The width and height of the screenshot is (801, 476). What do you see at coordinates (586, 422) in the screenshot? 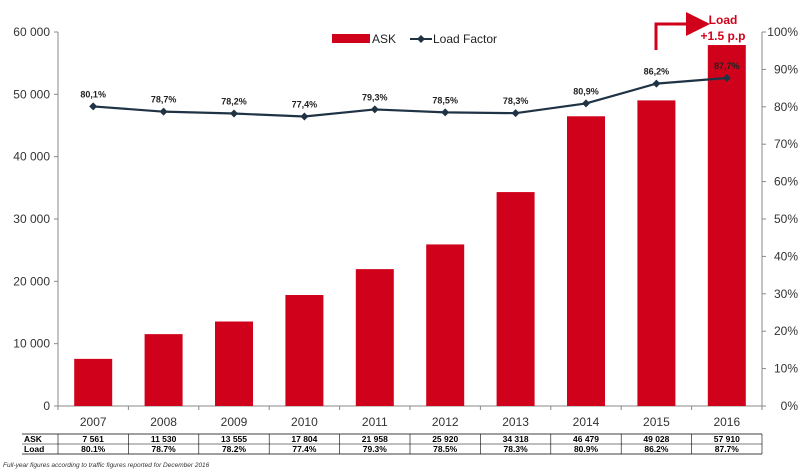
I see `x-tick-label: 2014` at bounding box center [586, 422].